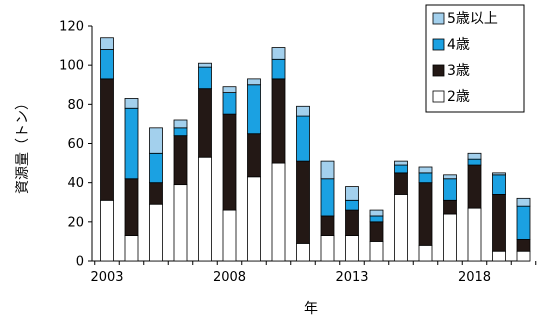 This screenshot has height=320, width=540. What do you see at coordinates (71, 66) in the screenshot?
I see `y-tick-label: 100` at bounding box center [71, 66].